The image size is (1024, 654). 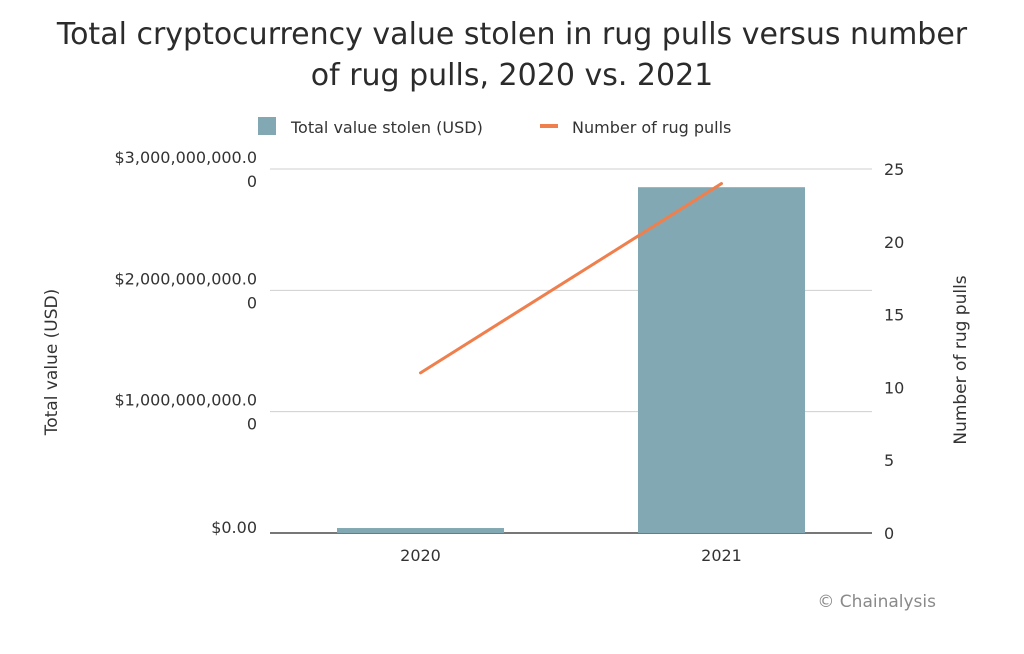 What do you see at coordinates (889, 460) in the screenshot?
I see `y2-tick-label: 5` at bounding box center [889, 460].